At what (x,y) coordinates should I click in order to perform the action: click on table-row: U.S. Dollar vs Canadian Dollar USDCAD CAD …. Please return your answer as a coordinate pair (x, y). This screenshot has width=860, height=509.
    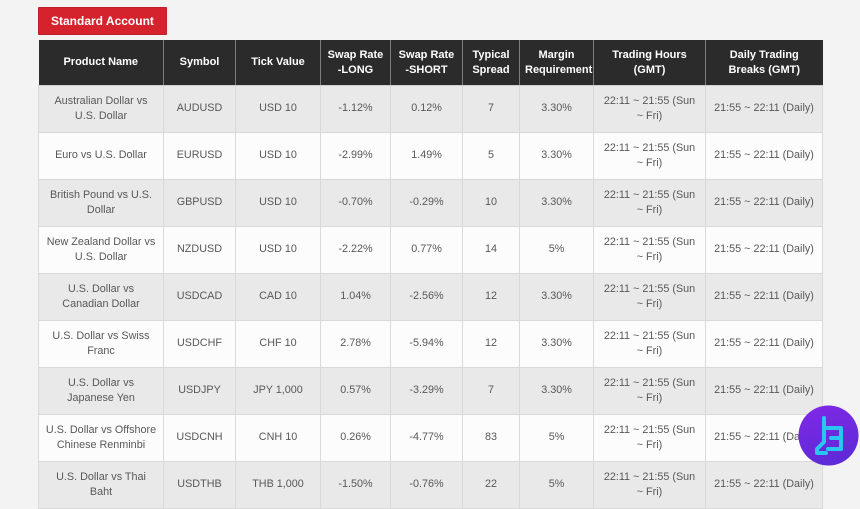
    Looking at the image, I should click on (430, 297).